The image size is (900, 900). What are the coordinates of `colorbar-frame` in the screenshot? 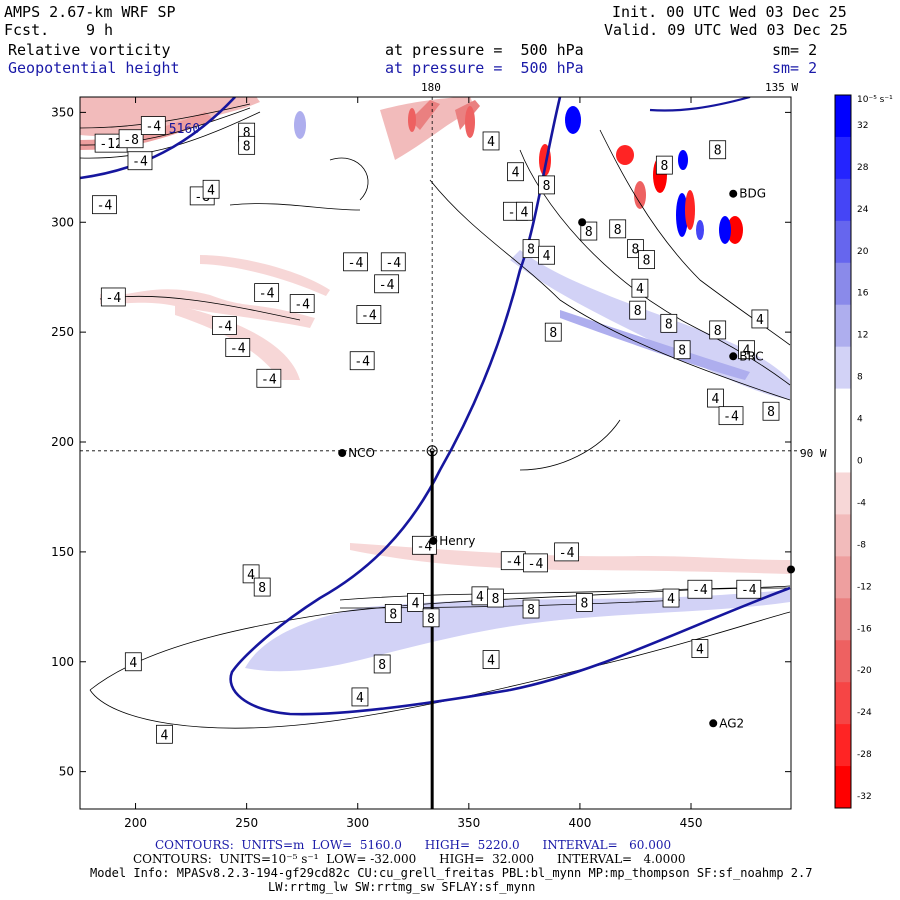 It's located at (843, 451).